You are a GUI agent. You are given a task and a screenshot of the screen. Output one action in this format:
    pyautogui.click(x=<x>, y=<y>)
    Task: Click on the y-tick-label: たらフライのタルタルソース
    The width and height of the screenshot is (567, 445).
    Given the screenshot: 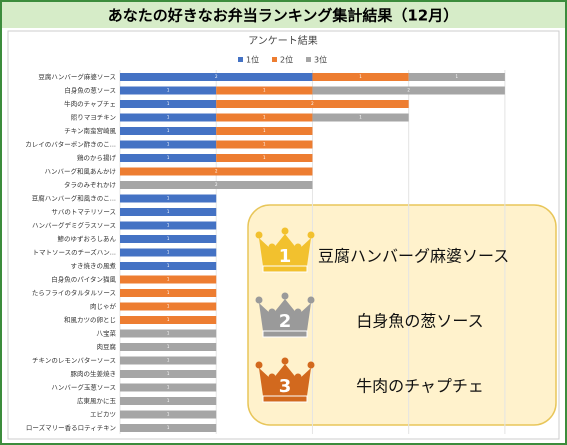 What is the action you would take?
    pyautogui.click(x=74, y=292)
    